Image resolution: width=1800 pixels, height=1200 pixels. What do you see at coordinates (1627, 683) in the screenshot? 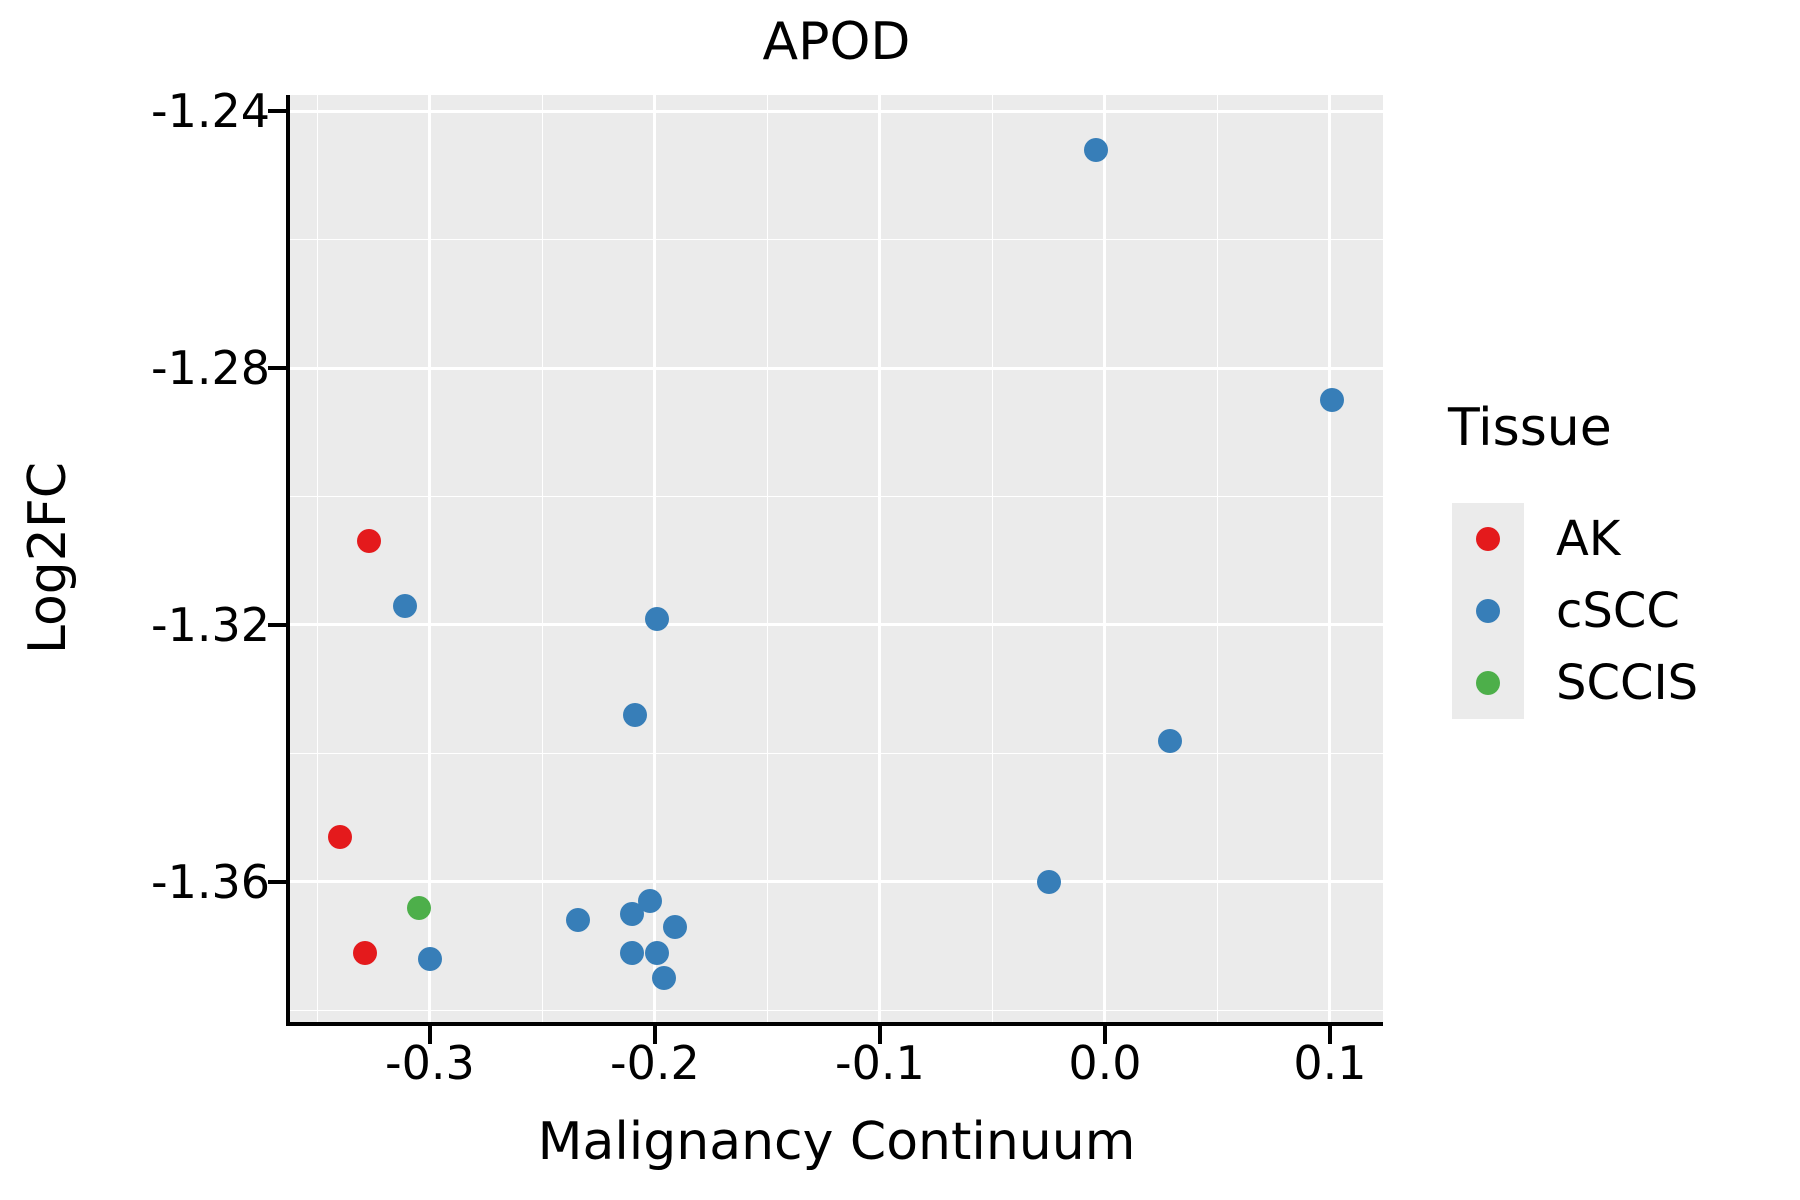
I see `legend-label: SCCIS` at bounding box center [1627, 683].